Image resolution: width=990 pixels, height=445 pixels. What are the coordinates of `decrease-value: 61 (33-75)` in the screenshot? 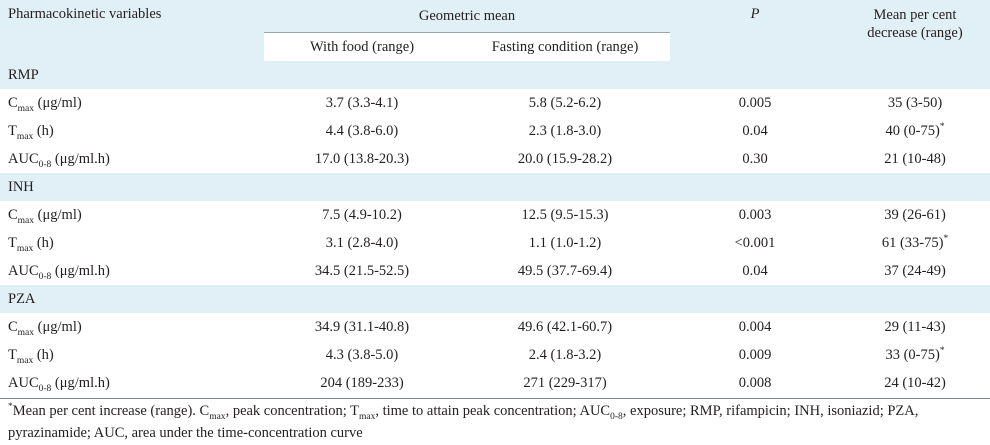 It's located at (912, 242).